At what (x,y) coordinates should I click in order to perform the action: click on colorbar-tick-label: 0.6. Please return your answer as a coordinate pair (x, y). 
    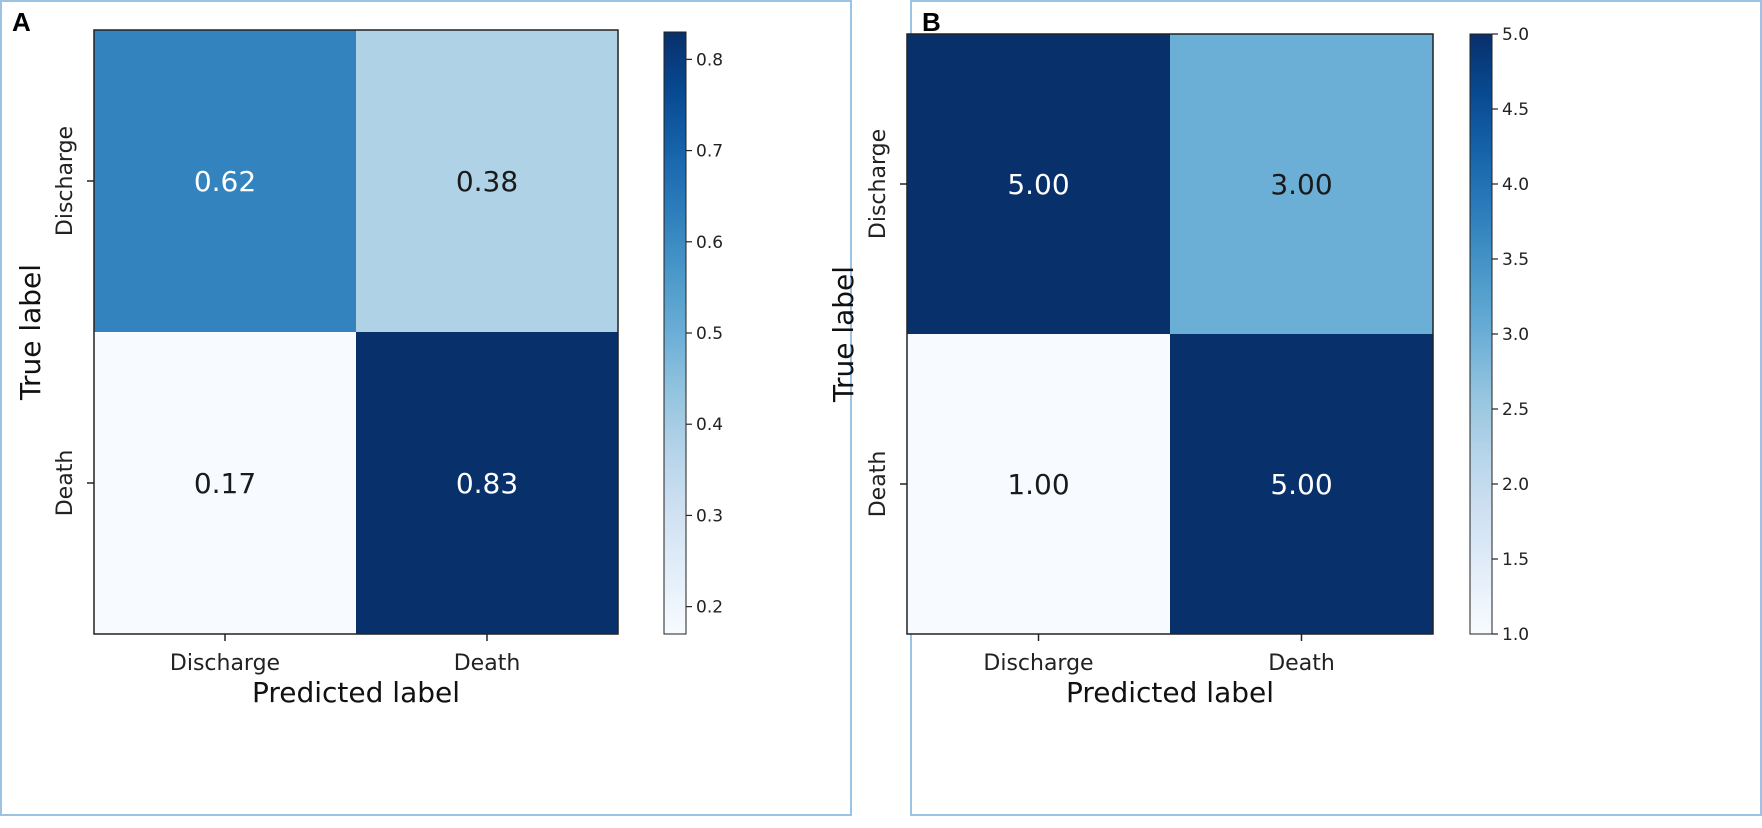
    Looking at the image, I should click on (709, 243).